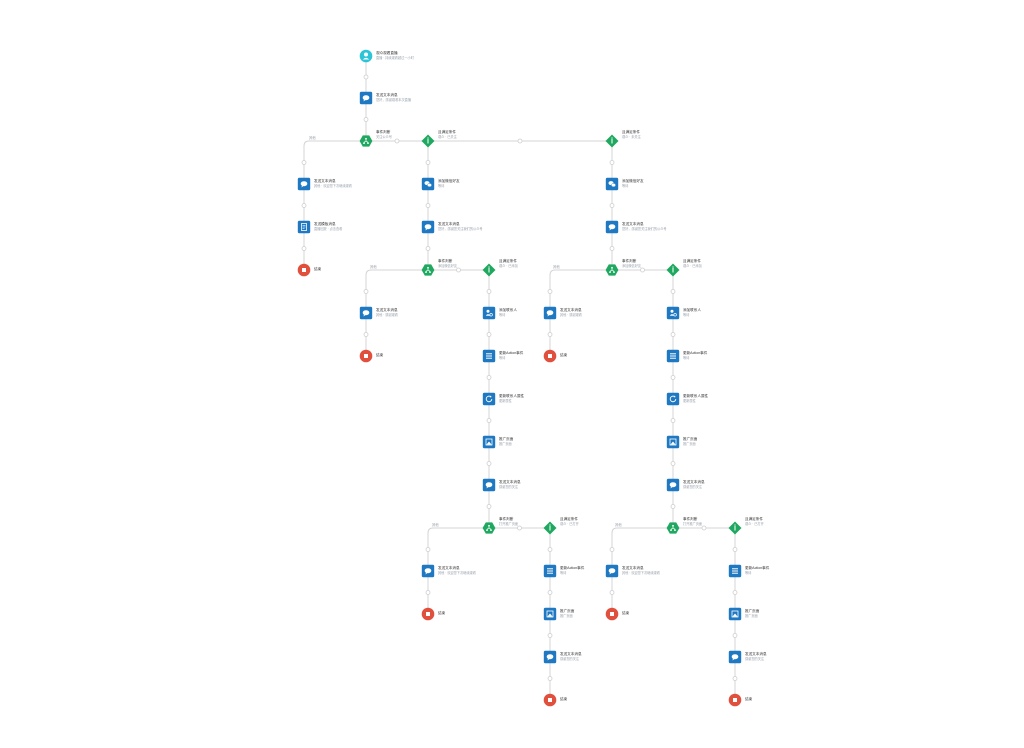 This screenshot has height=748, width=1024. Describe the element at coordinates (696, 396) in the screenshot. I see `node-title: 更新联系人属性` at that location.